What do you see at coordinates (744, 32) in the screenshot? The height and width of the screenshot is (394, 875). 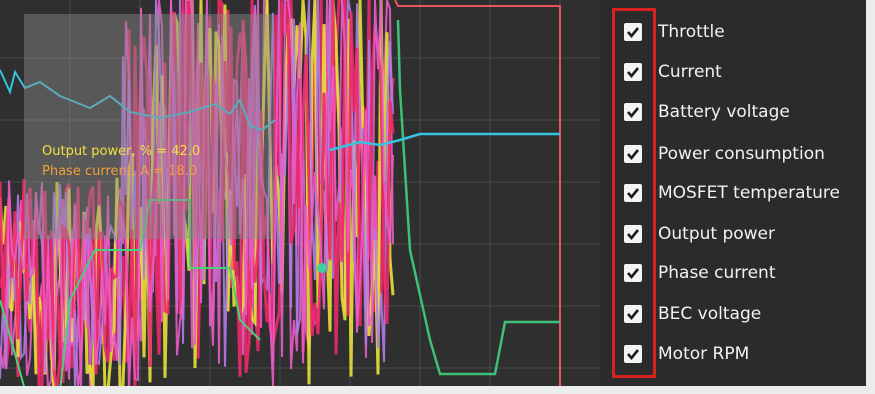 I see `legend-item-throttle: Throttle` at bounding box center [744, 32].